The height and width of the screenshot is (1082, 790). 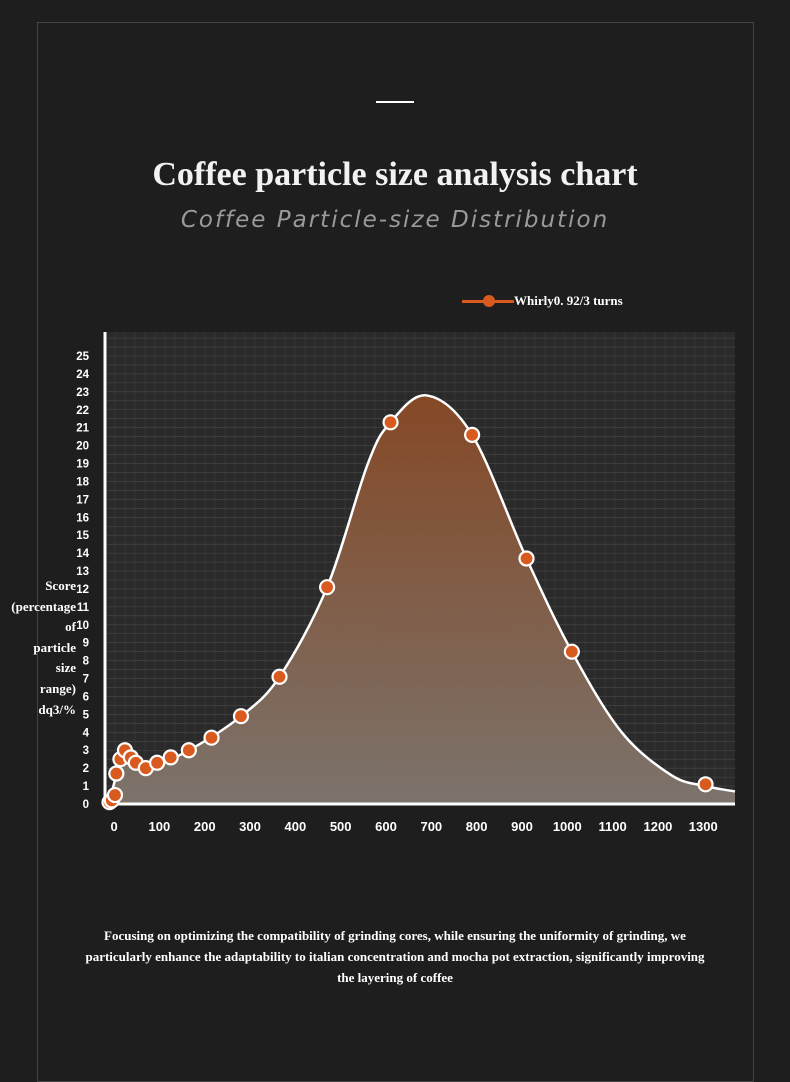 I want to click on chart-title: Coffee particle size analysis chart, so click(x=395, y=174).